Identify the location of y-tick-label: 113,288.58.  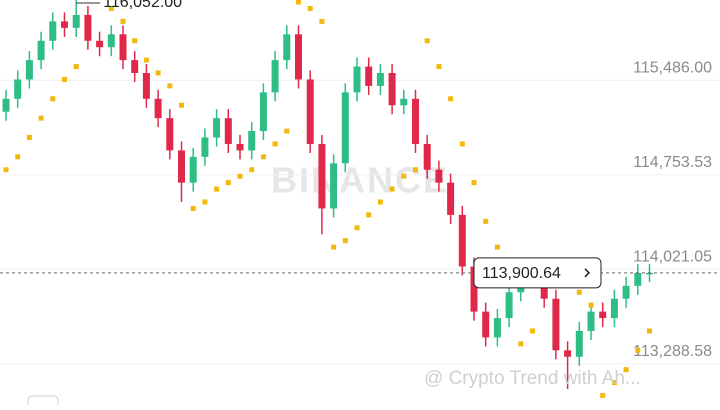
(672, 351).